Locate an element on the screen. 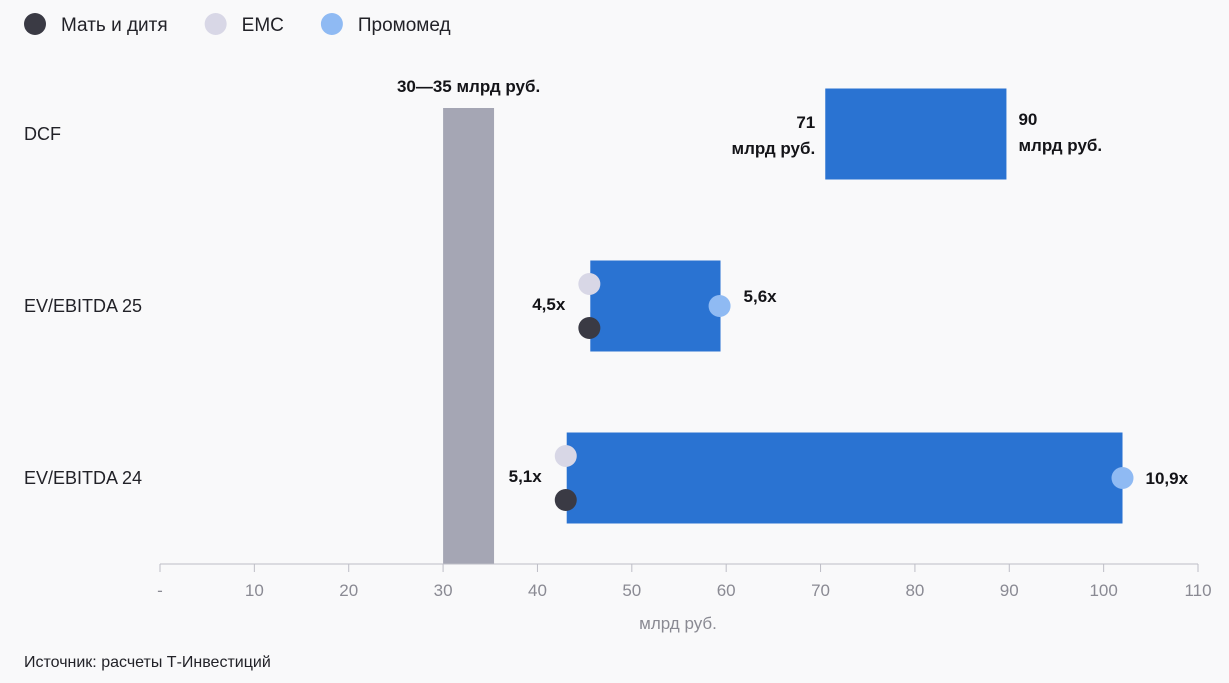 The image size is (1229, 683). legend: Мать и дитя EMC Промомед is located at coordinates (237, 24).